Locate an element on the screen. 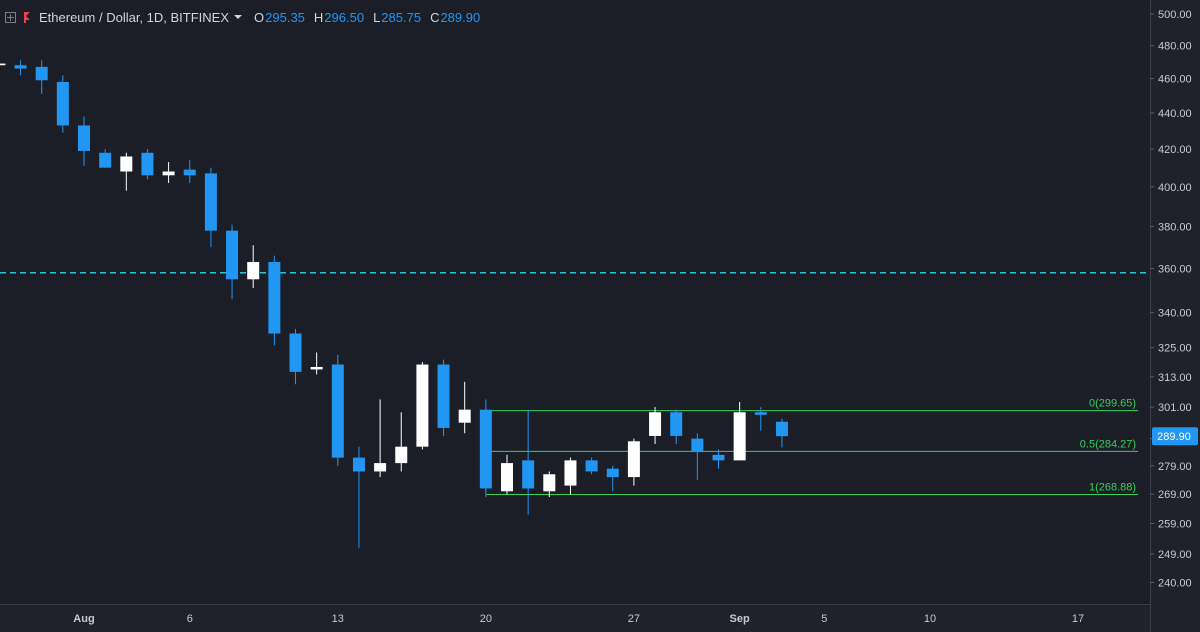 This screenshot has width=1200, height=632. fib-level-label: 0(299.65) is located at coordinates (1112, 404).